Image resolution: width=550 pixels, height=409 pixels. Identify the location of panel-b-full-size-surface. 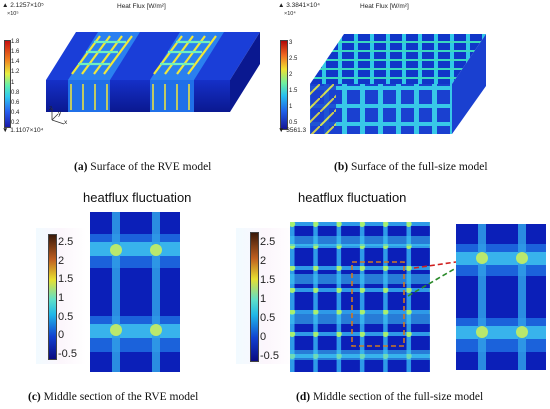
(398, 84).